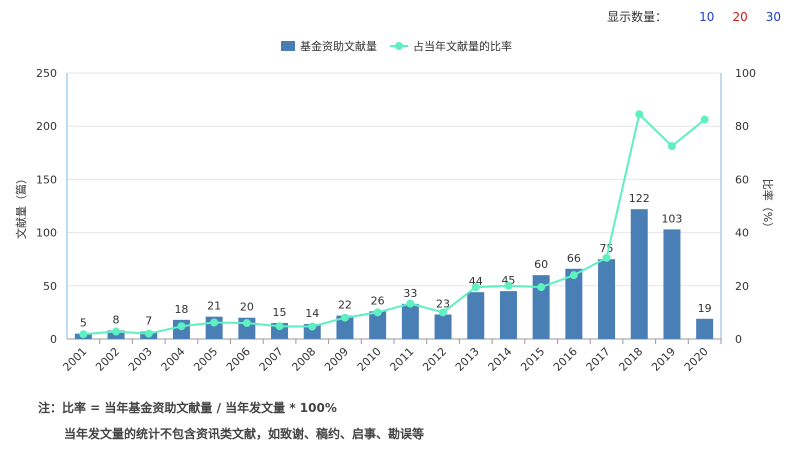 The height and width of the screenshot is (456, 791). What do you see at coordinates (116, 319) in the screenshot?
I see `bar-value-label: 8` at bounding box center [116, 319].